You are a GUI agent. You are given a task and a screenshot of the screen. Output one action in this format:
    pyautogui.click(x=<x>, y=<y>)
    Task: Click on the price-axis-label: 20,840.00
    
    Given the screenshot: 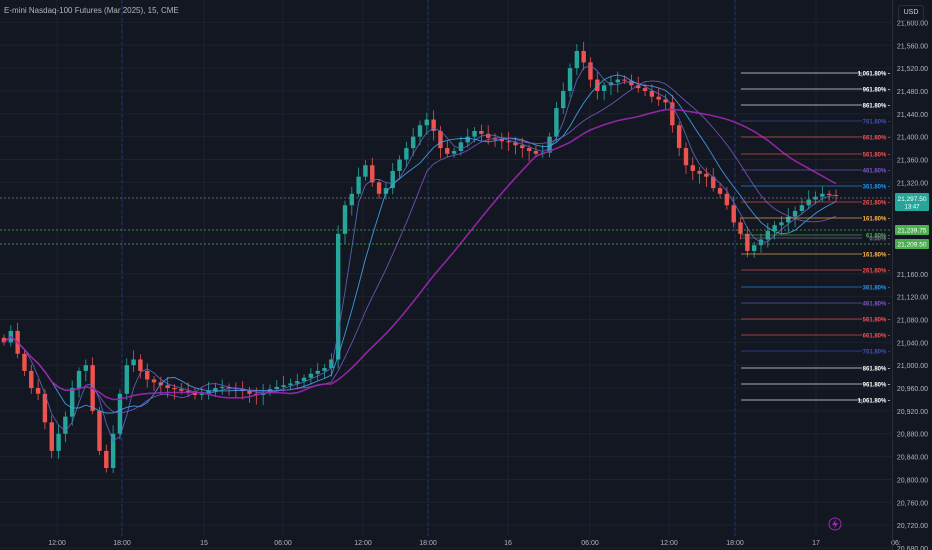 What is the action you would take?
    pyautogui.click(x=912, y=458)
    